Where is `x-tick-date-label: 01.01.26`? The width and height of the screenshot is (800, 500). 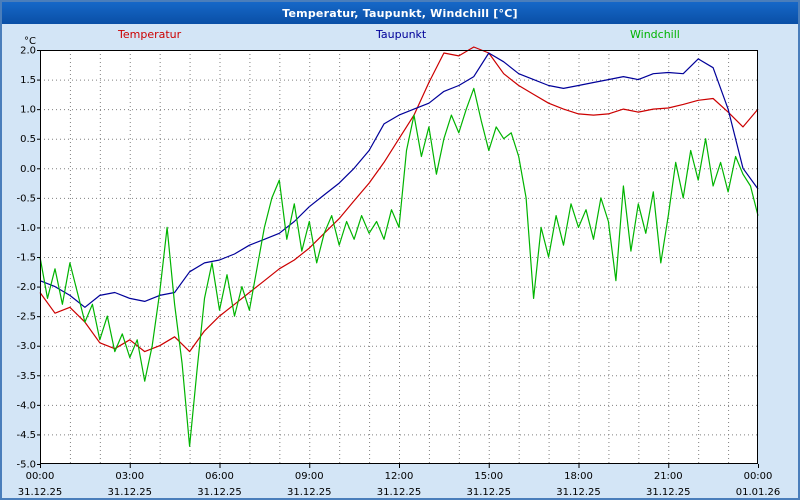 x-tick-date-label: 01.01.26 is located at coordinates (758, 492).